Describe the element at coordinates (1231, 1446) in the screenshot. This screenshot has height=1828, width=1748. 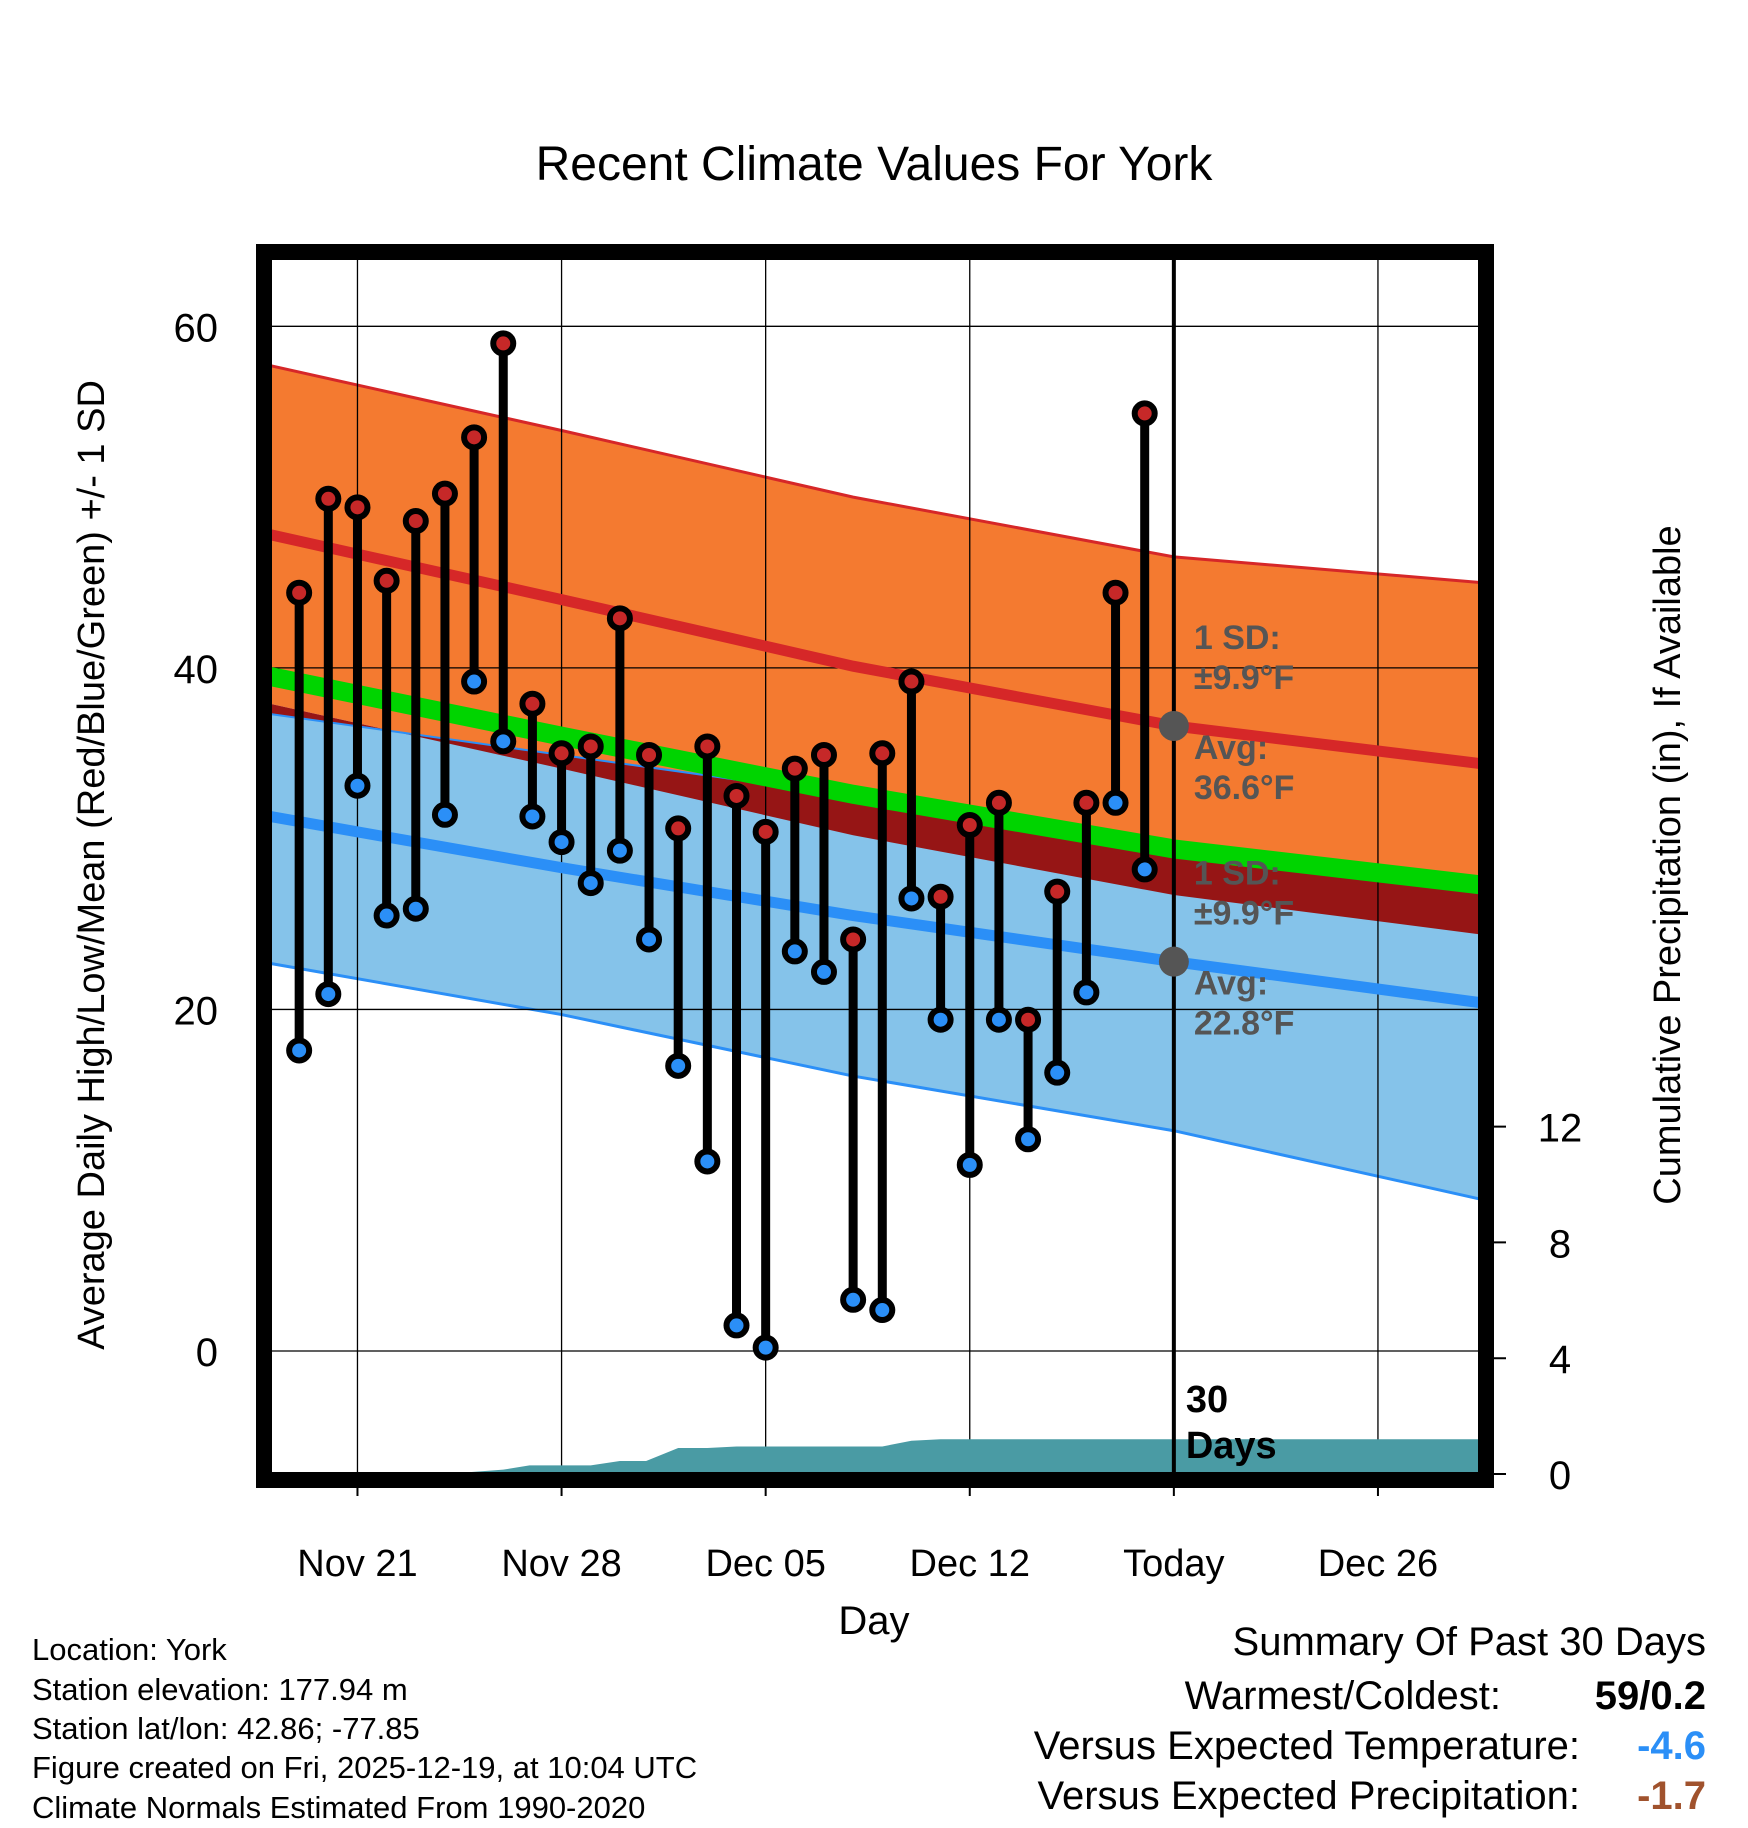
I see `window-label-line: Days` at that location.